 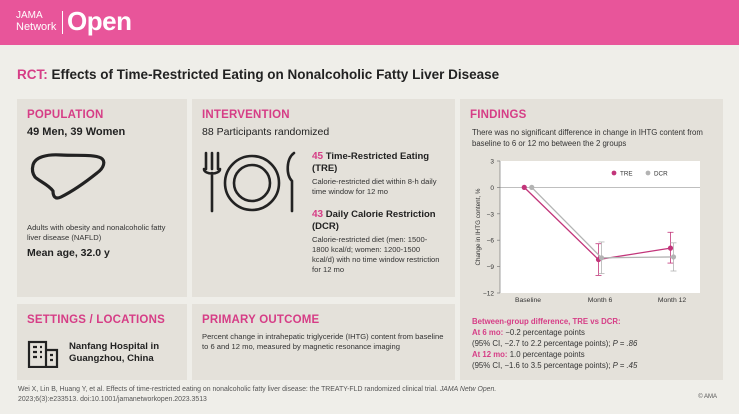 I want to click on dcr-title: Daily Calorie Restriction (DCR), so click(x=374, y=220).